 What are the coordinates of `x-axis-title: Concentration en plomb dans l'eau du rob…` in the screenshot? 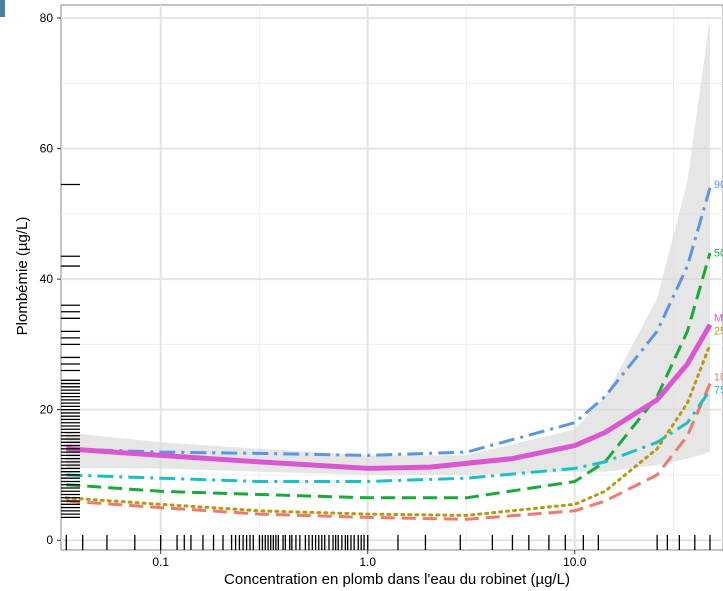 It's located at (397, 579).